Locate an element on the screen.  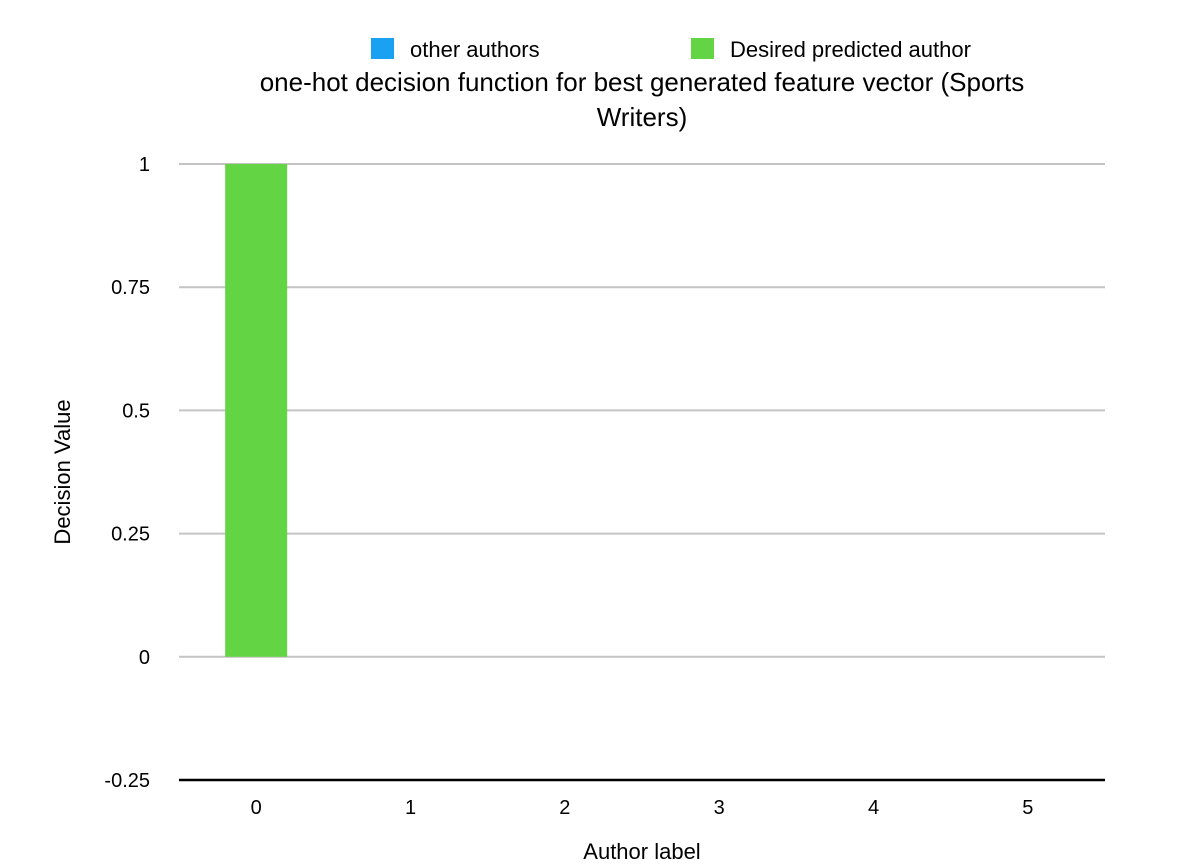
legend-swatch-desired-predicted-author is located at coordinates (702, 48).